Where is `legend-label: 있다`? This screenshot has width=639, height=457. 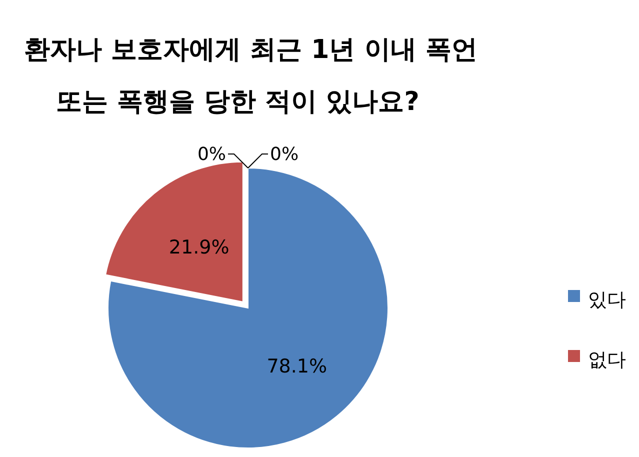
legend-label: 있다 is located at coordinates (607, 300).